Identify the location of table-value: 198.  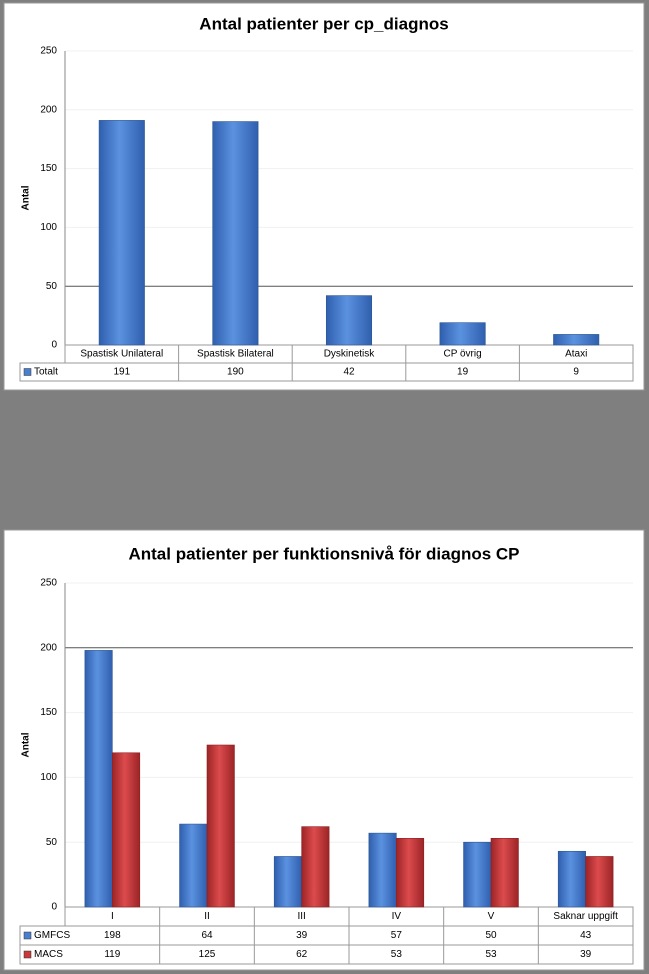
(112, 935).